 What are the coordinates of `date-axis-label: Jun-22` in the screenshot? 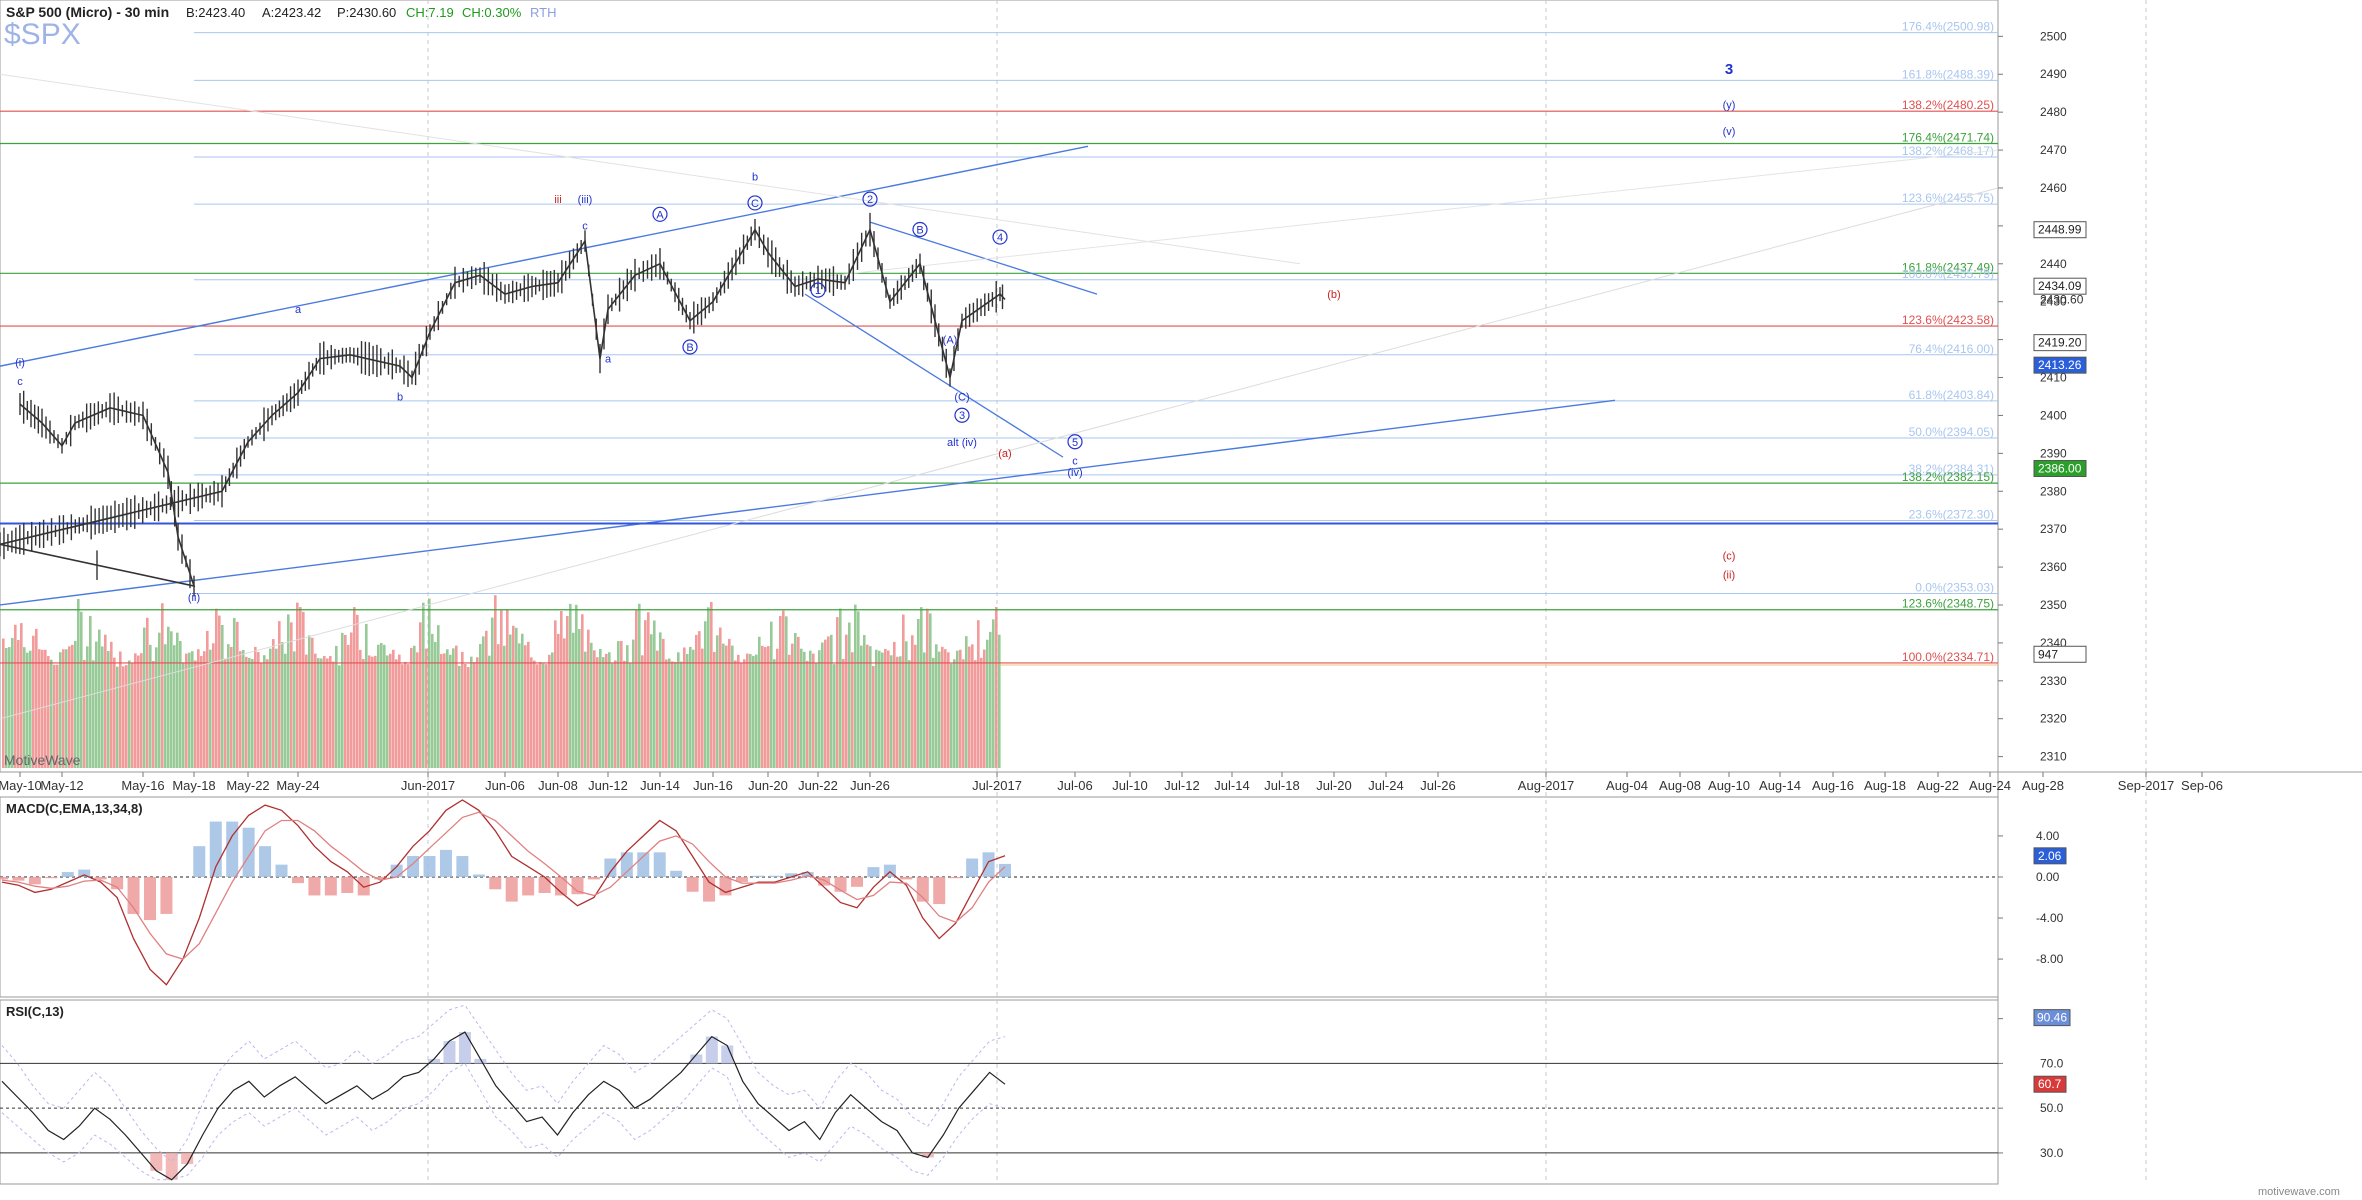 It's located at (818, 785).